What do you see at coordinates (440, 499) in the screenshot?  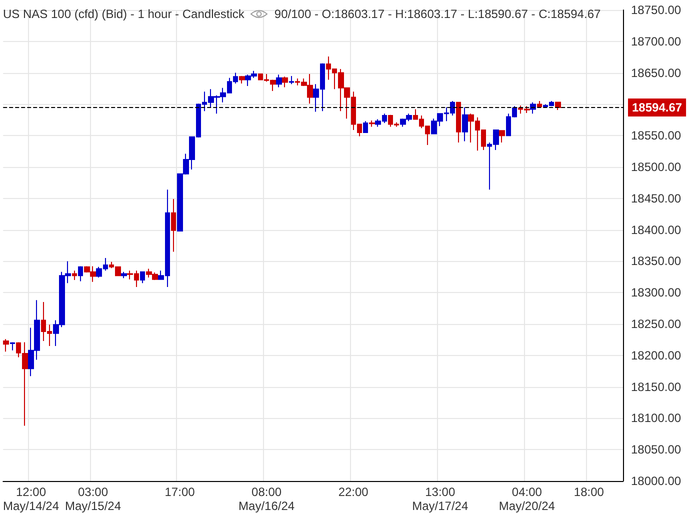 I see `x-tick-label: 13:00 May/17/24` at bounding box center [440, 499].